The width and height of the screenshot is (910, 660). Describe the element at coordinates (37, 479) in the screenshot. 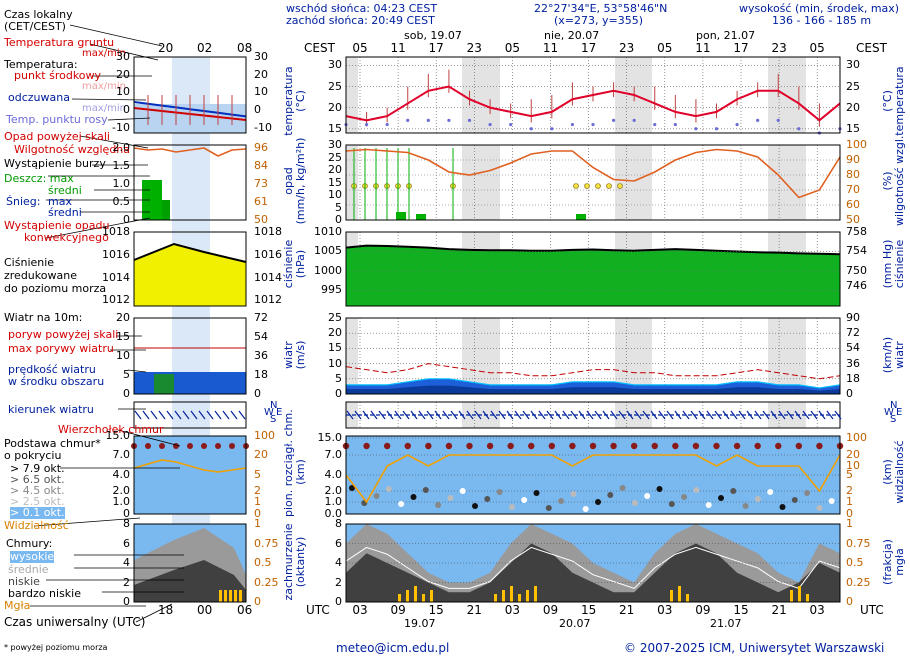

I see `legend-oct-65: > 6.5 okt.` at that location.